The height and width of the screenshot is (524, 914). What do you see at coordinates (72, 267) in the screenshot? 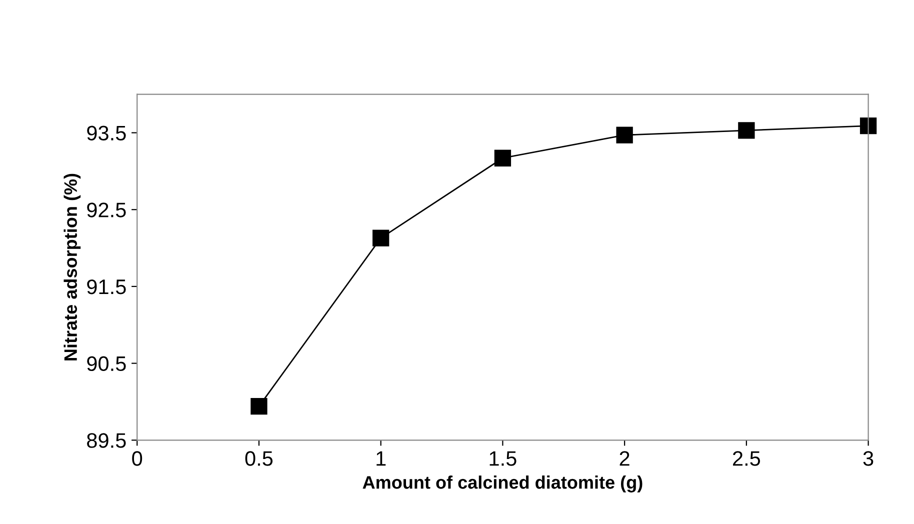
I see `y-axis-title: Nitrate adsorption (%)` at bounding box center [72, 267].